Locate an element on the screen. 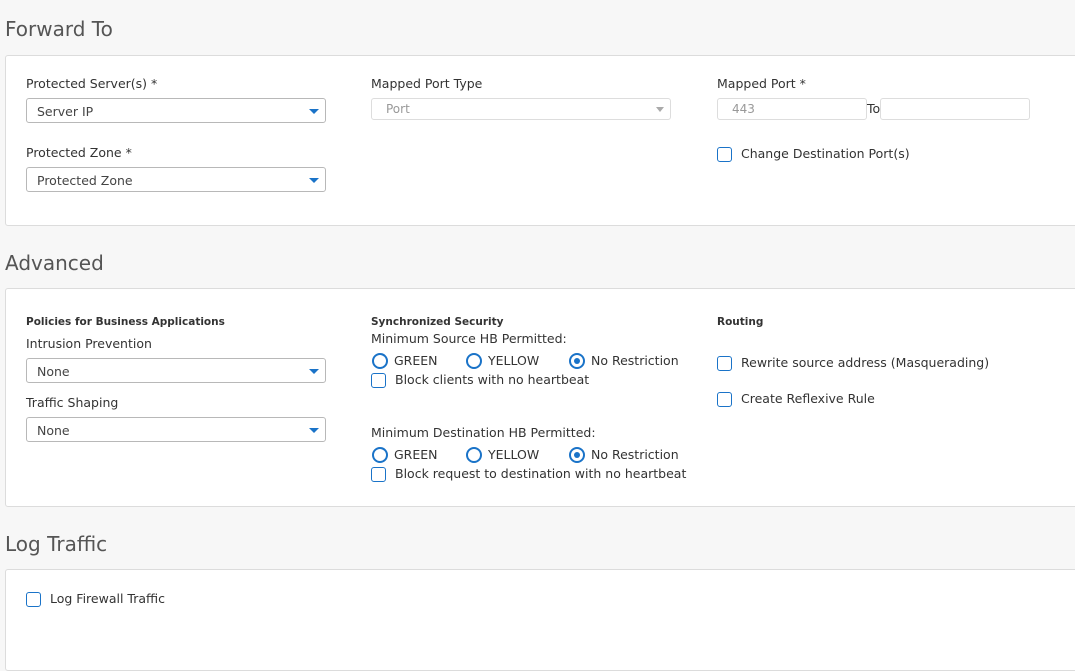  section-title-forward-to: Forward To is located at coordinates (59, 29).